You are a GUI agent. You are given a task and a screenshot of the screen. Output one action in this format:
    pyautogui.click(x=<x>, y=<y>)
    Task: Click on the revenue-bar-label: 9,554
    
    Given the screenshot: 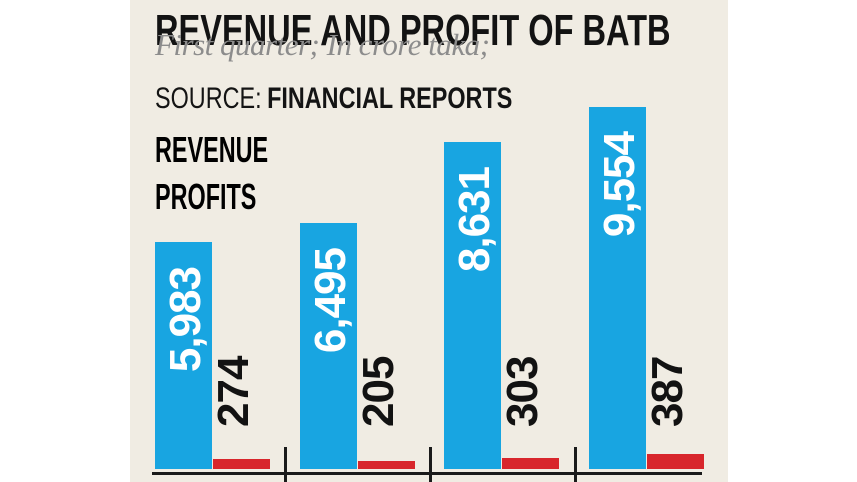 What is the action you would take?
    pyautogui.click(x=619, y=185)
    